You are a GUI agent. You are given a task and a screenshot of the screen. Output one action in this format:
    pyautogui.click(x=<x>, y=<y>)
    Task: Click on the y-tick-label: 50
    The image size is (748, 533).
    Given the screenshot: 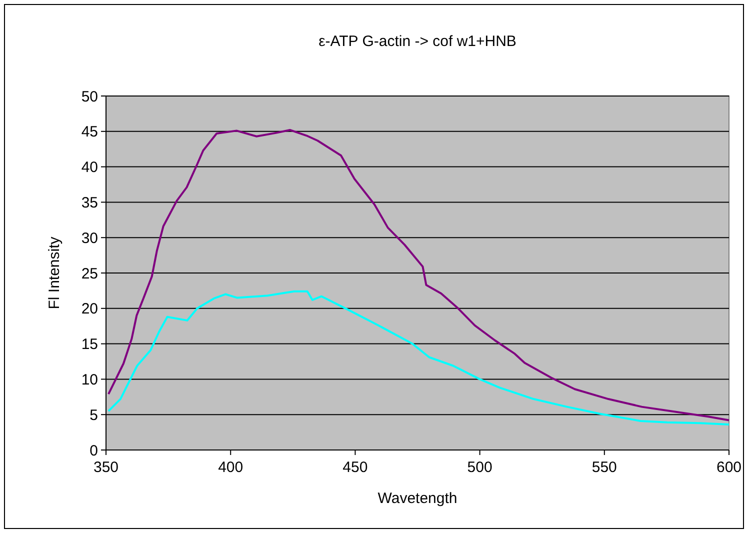 What is the action you would take?
    pyautogui.click(x=89, y=97)
    